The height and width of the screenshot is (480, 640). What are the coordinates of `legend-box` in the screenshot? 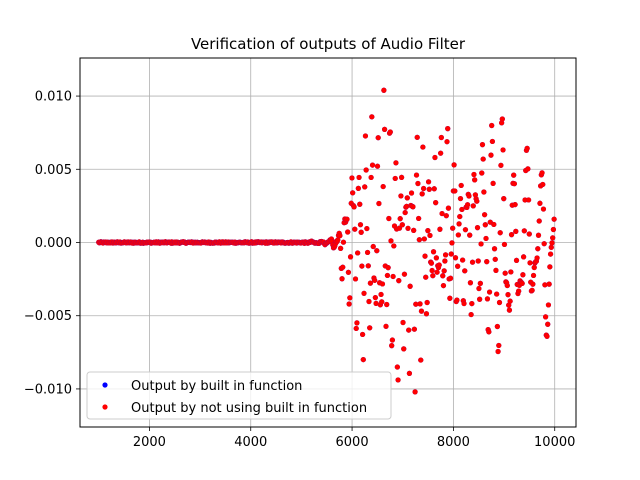 It's located at (239, 395).